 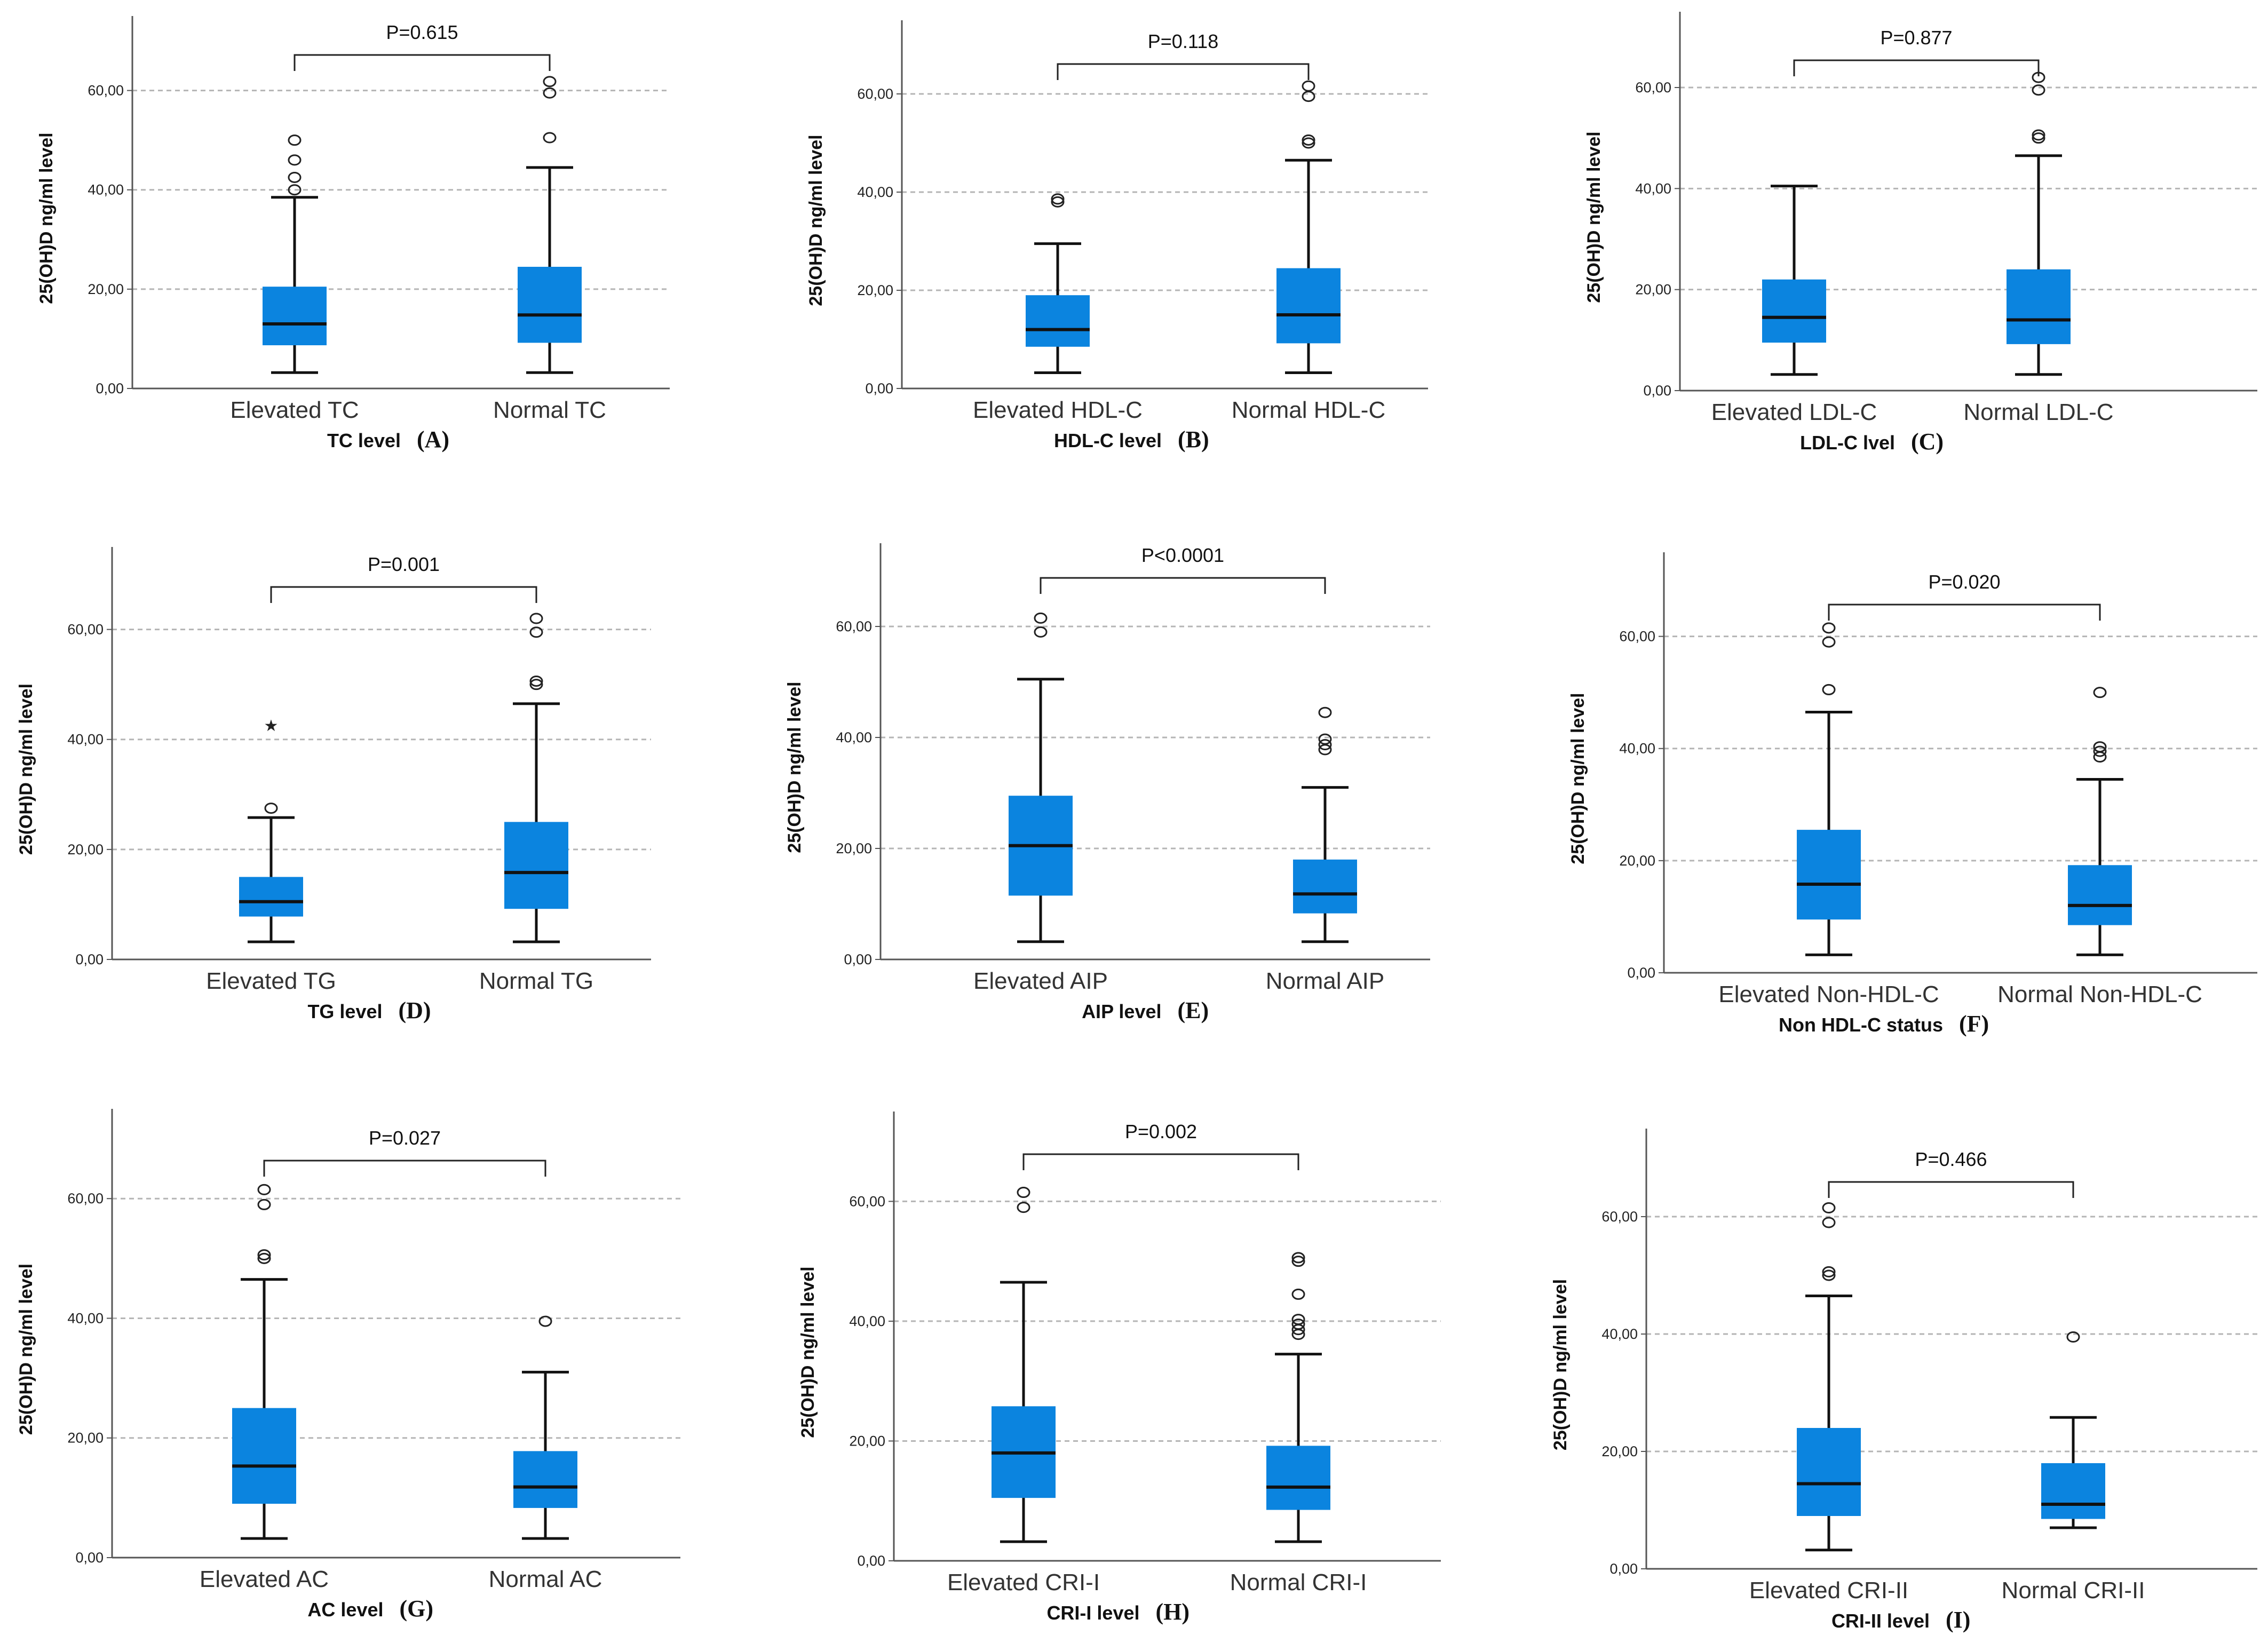 I want to click on x-category-label: Elevated LDL-C, so click(x=1794, y=412).